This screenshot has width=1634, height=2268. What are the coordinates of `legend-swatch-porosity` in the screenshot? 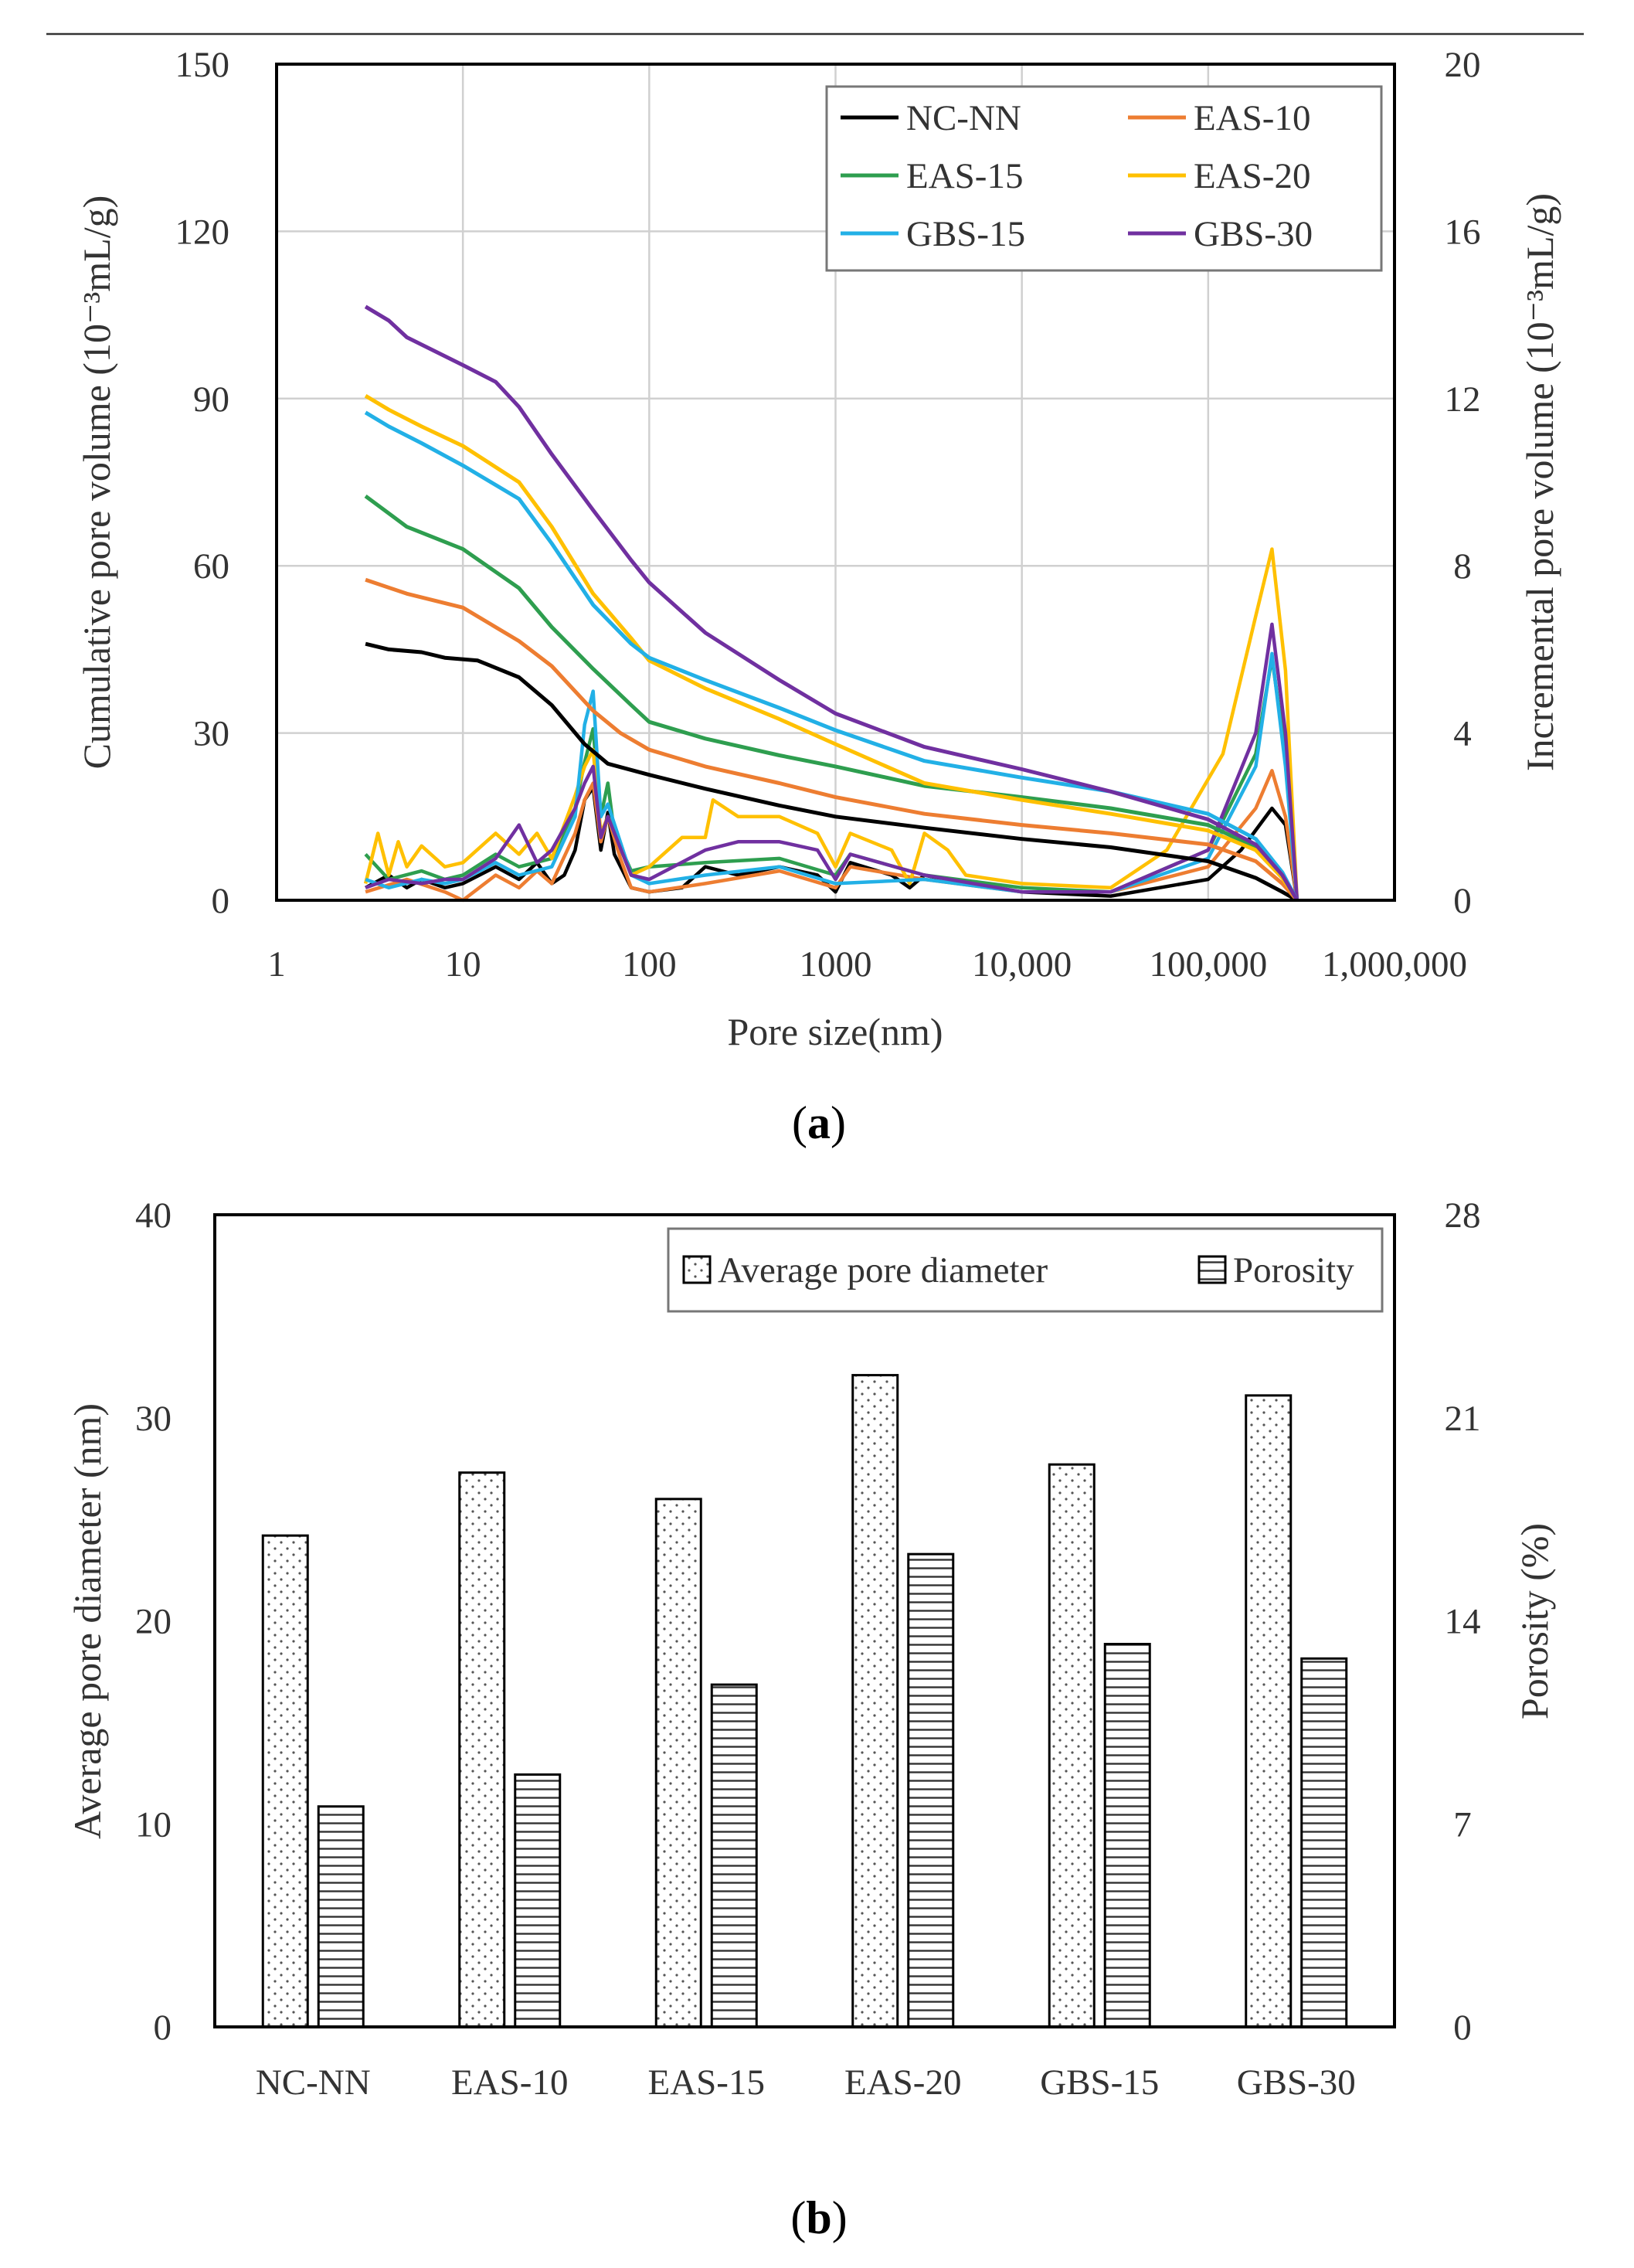 It's located at (1212, 1269).